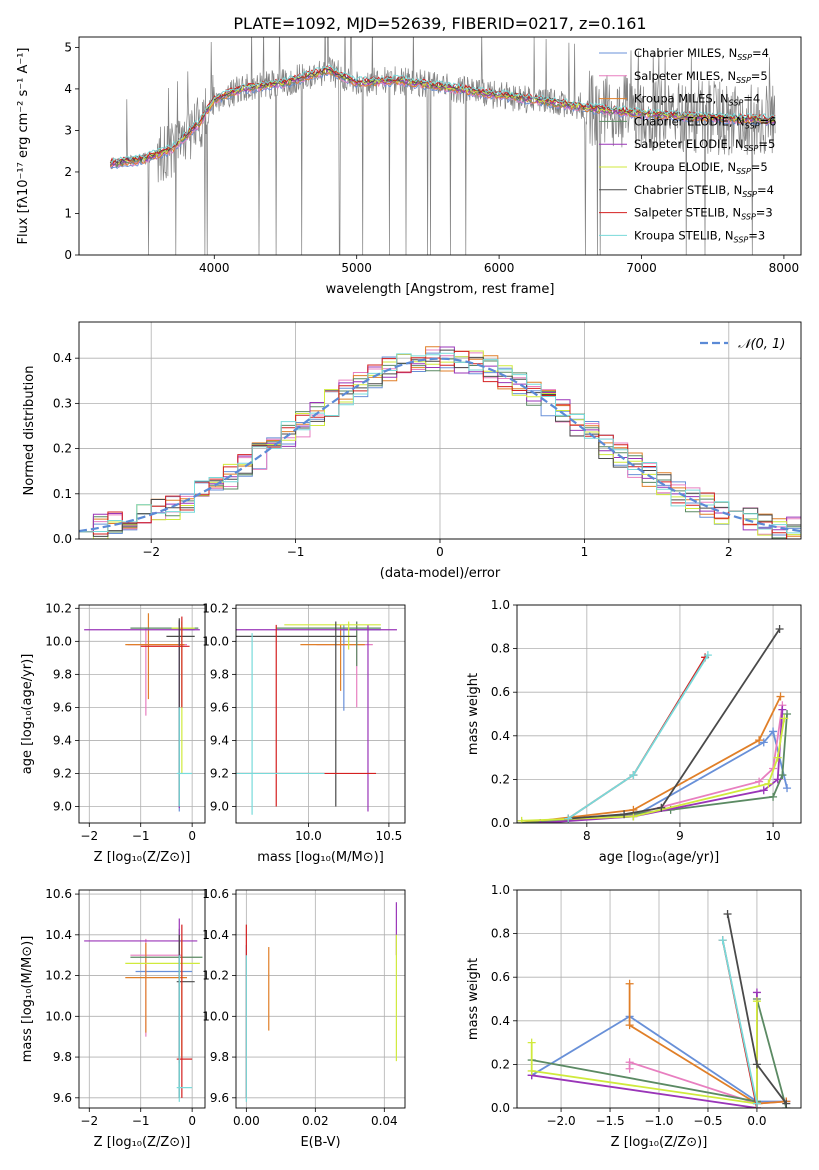 This screenshot has width=819, height=1170. What do you see at coordinates (296, 552) in the screenshot?
I see `x-tick-label: −1` at bounding box center [296, 552].